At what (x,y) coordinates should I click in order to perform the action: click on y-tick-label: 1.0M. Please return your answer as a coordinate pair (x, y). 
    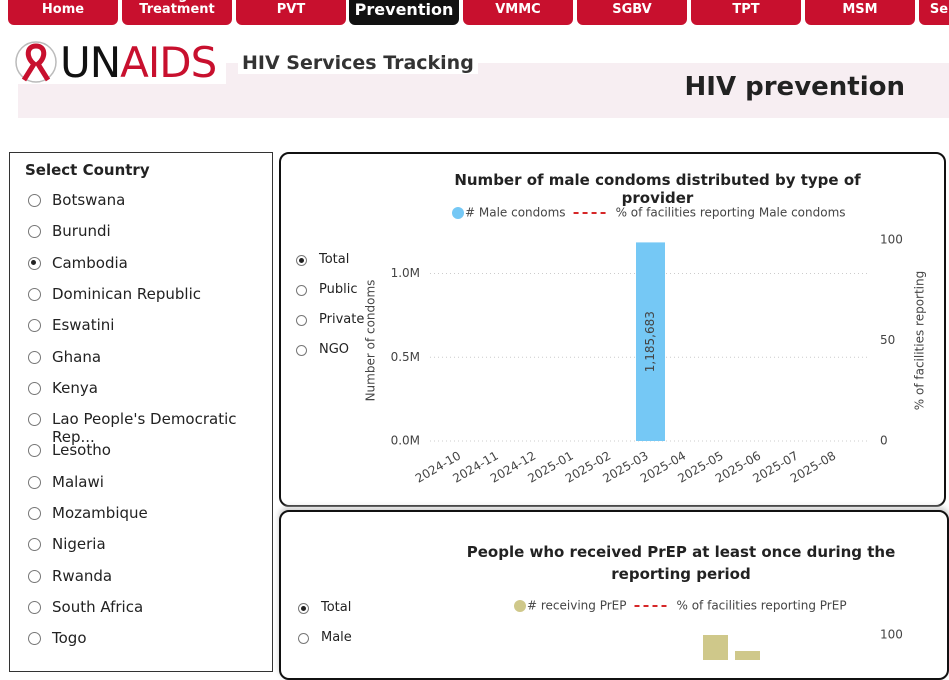
    Looking at the image, I should click on (405, 273).